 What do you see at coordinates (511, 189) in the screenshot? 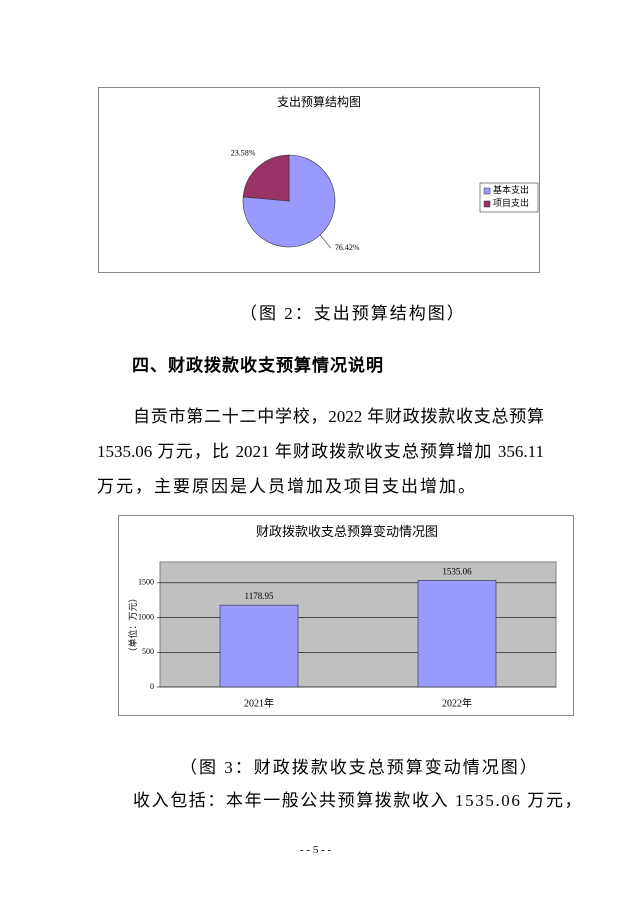
I see `legend-label: 基本支出` at bounding box center [511, 189].